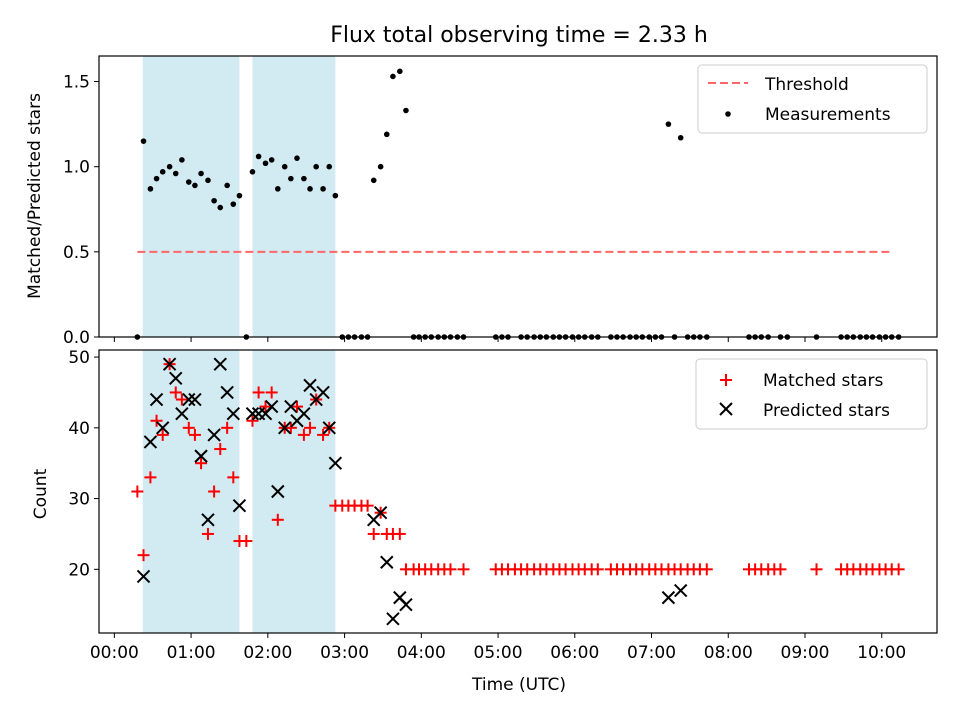 Image resolution: width=960 pixels, height=720 pixels. I want to click on x-tick-label-4: 04:00, so click(421, 653).